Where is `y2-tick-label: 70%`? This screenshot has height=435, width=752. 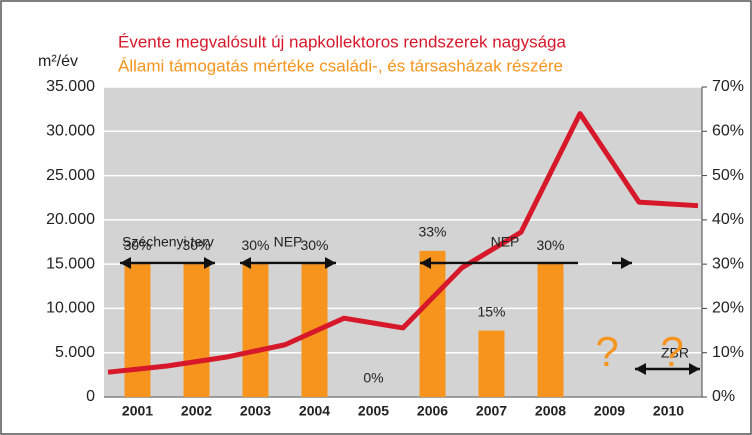 y2-tick-label: 70% is located at coordinates (728, 86).